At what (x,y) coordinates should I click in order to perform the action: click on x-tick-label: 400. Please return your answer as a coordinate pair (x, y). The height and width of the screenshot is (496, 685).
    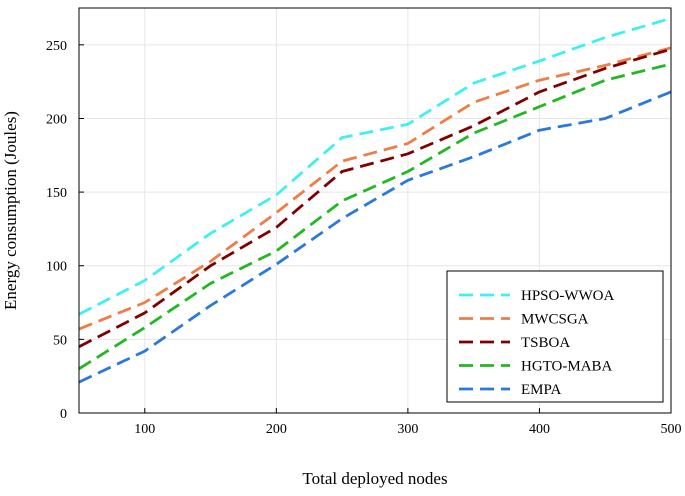
    Looking at the image, I should click on (539, 429).